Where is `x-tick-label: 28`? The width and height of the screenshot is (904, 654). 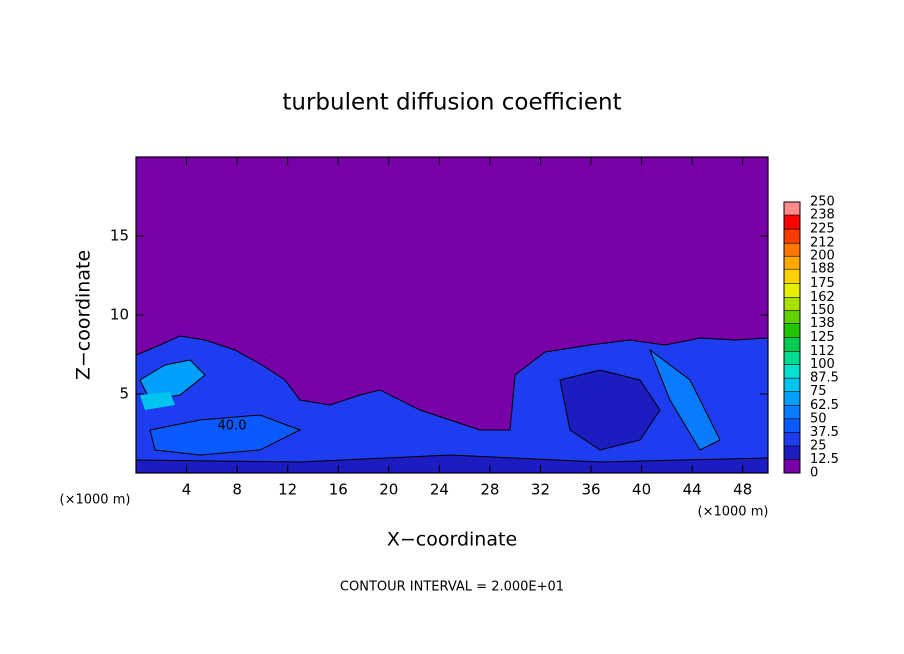
x-tick-label: 28 is located at coordinates (489, 490).